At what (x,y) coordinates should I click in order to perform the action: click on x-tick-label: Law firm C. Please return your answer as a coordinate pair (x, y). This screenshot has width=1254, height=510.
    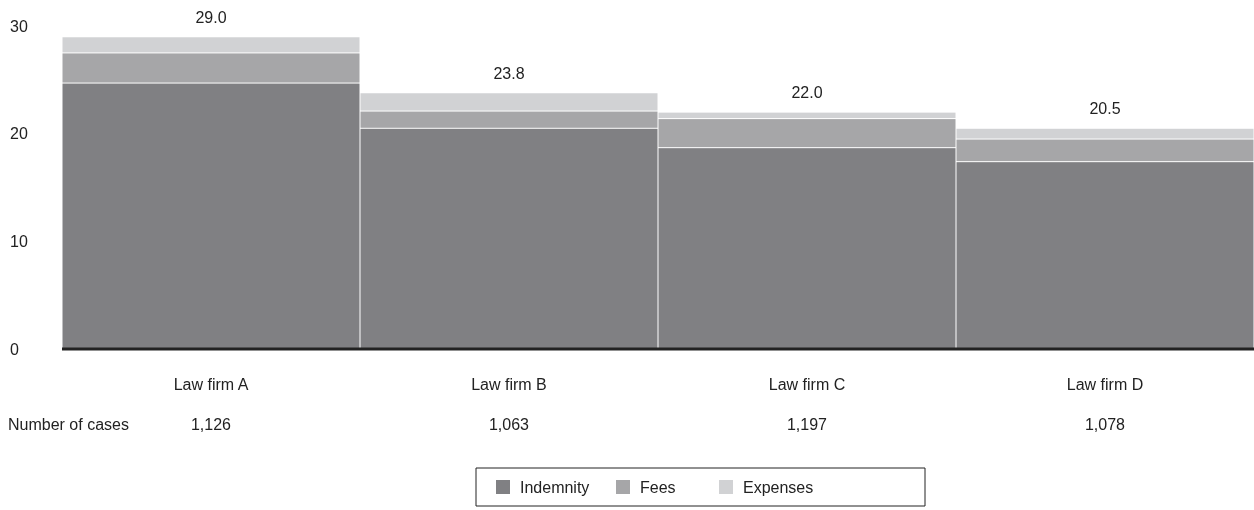
    Looking at the image, I should click on (807, 384).